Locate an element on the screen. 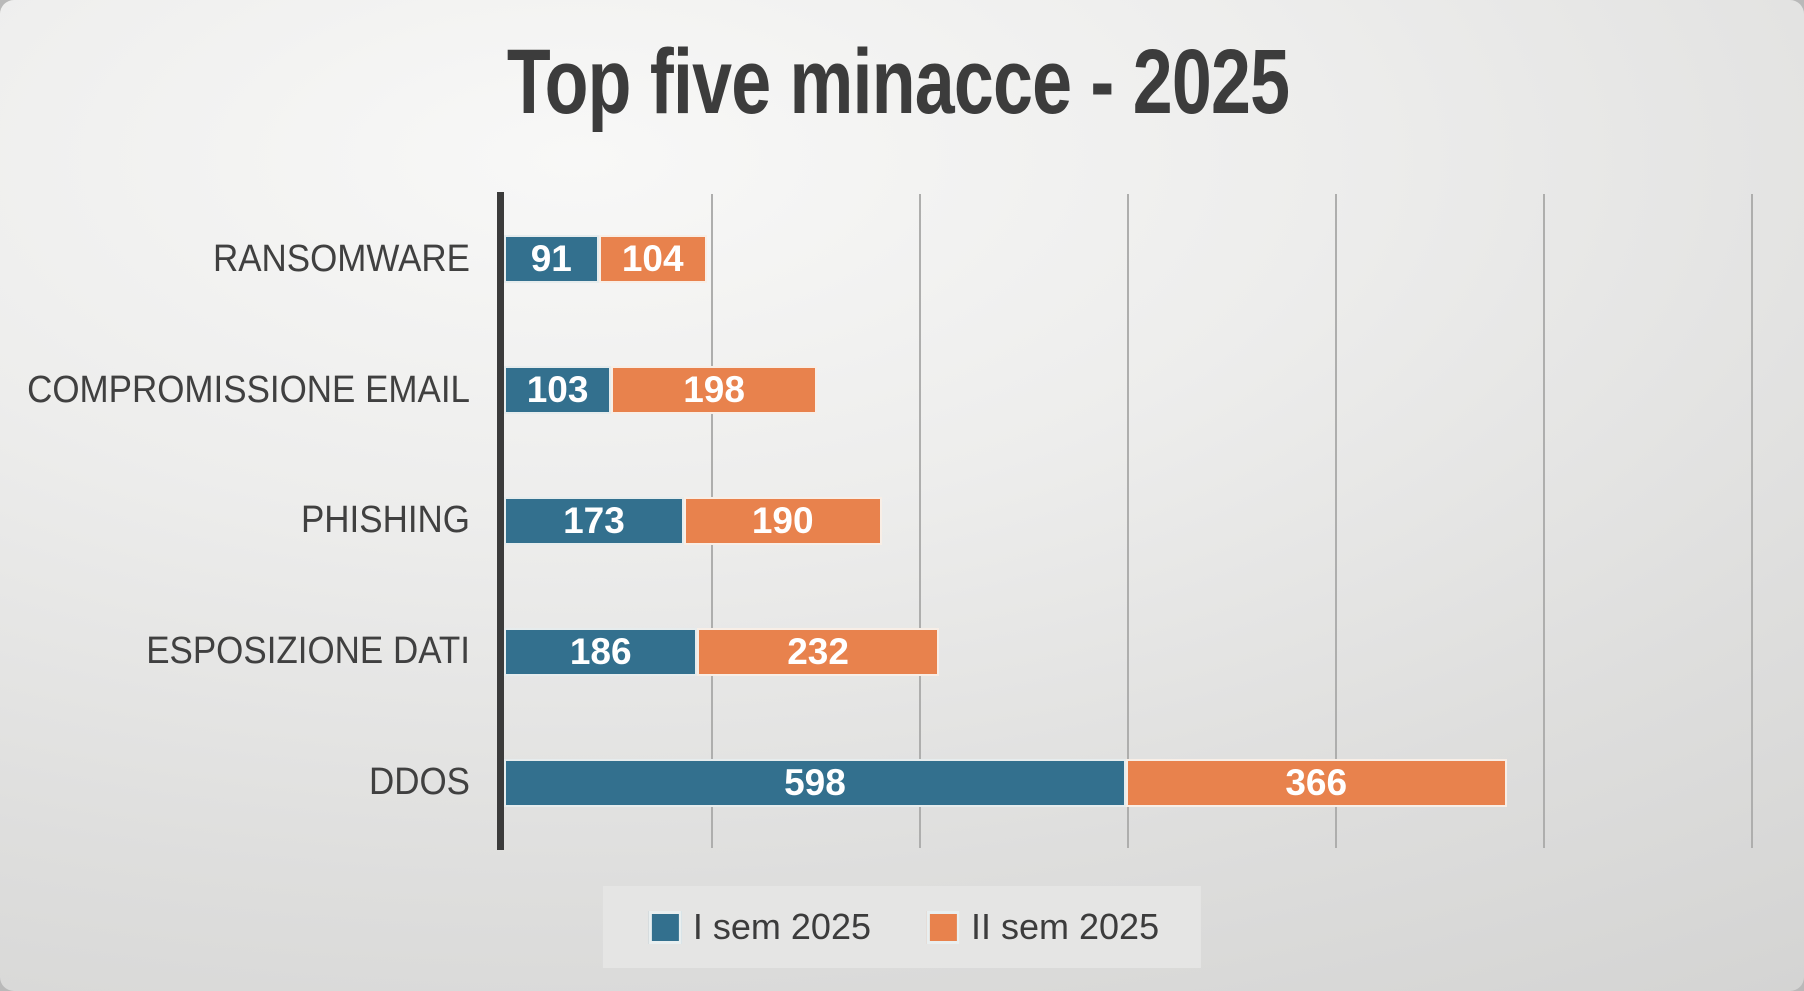  bar-row: 598 366 is located at coordinates (1128, 782).